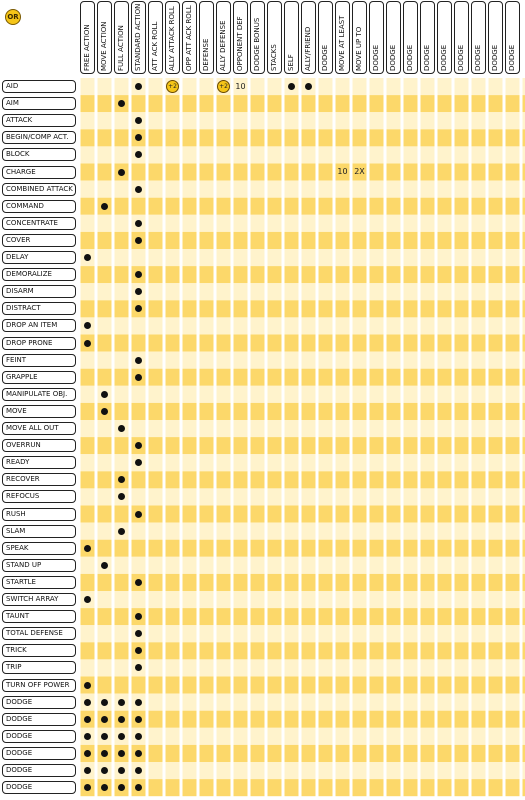  I want to click on column-header: FULL ACTION, so click(121, 37).